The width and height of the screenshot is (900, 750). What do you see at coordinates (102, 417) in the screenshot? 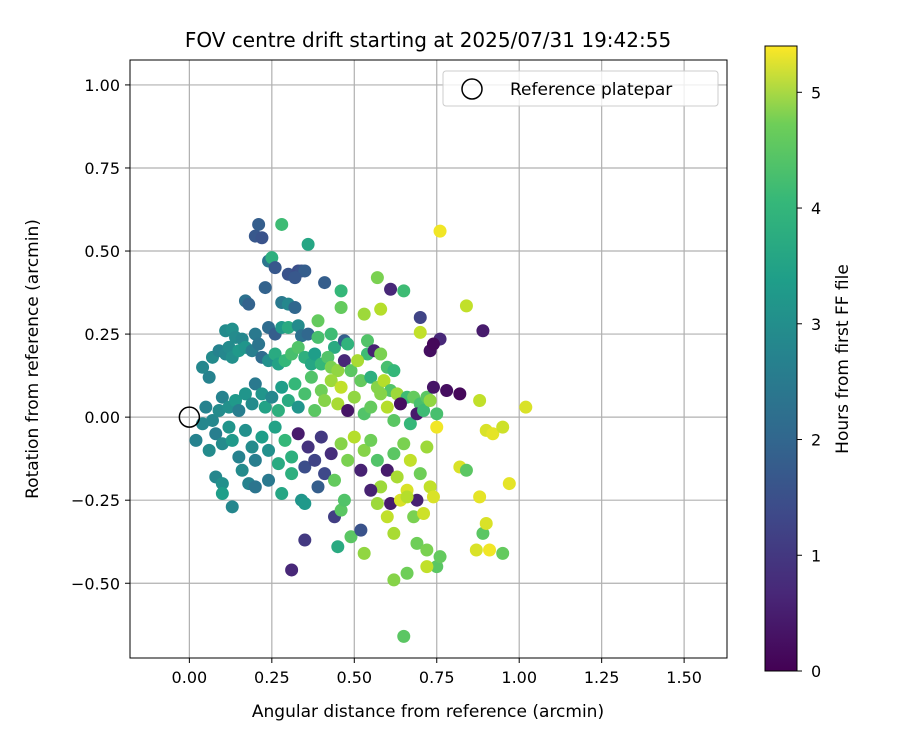
I see `y-tick-label: 0.00` at bounding box center [102, 417].